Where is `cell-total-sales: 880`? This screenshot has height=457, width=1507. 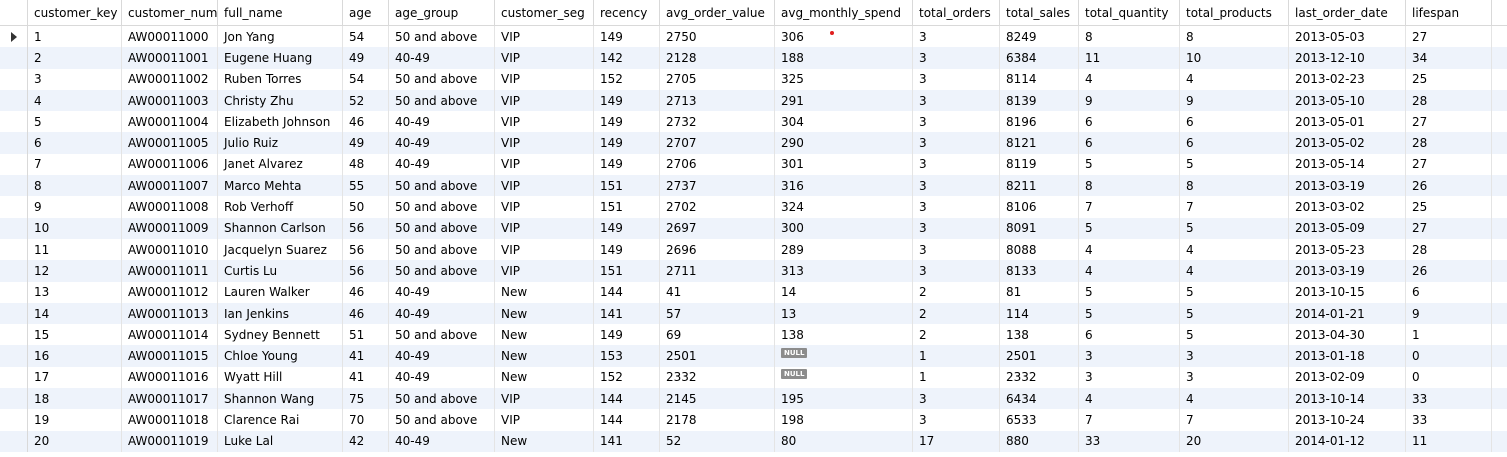
cell-total-sales: 880 is located at coordinates (1039, 441).